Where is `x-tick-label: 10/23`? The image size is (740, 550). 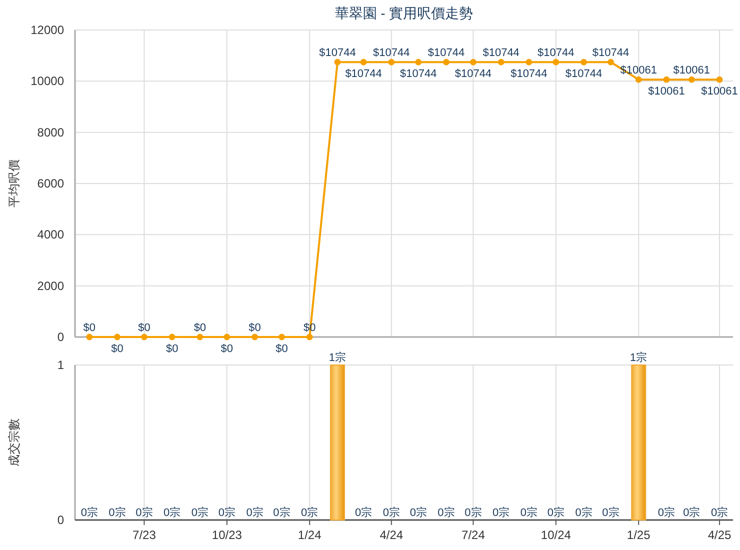 x-tick-label: 10/23 is located at coordinates (227, 535).